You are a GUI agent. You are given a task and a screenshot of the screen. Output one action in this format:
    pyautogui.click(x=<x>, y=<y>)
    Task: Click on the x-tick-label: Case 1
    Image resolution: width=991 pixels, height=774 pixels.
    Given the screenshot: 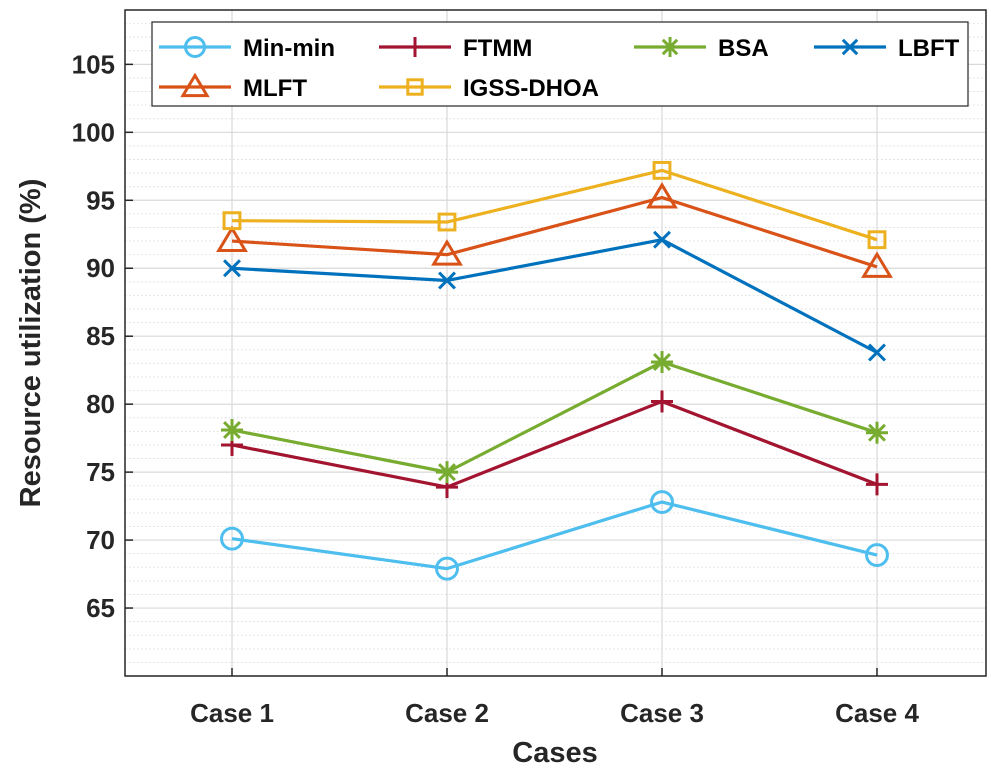 What is the action you would take?
    pyautogui.click(x=232, y=713)
    